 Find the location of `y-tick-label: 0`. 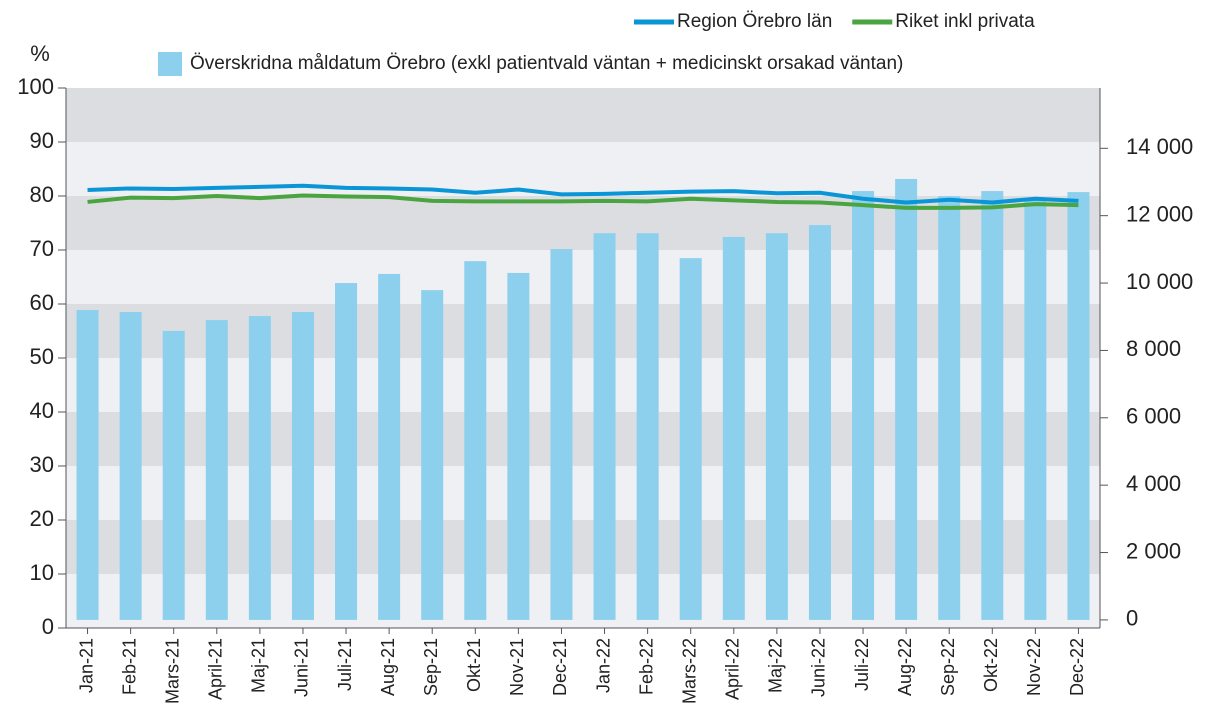

y-tick-label: 0 is located at coordinates (48, 626).